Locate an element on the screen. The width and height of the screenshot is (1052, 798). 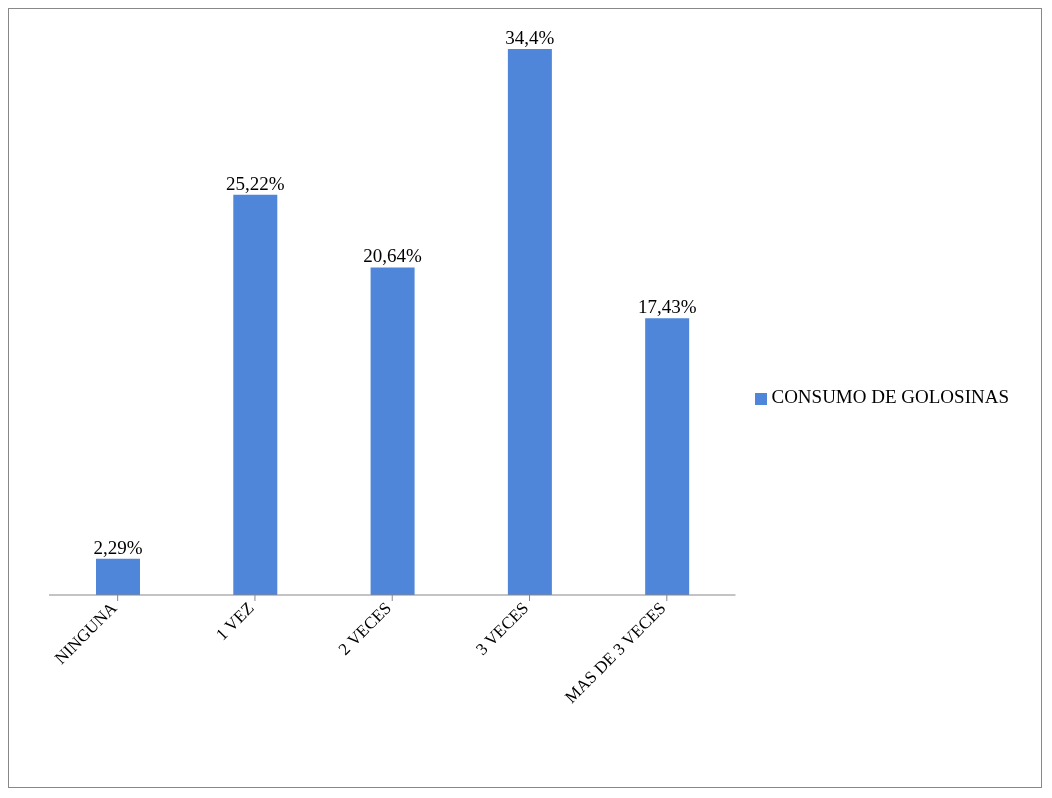
data-label: 34,4% is located at coordinates (530, 37).